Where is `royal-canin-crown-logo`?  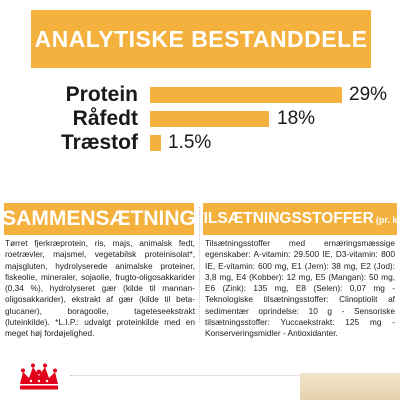
royal-canin-crown-logo is located at coordinates (39, 375).